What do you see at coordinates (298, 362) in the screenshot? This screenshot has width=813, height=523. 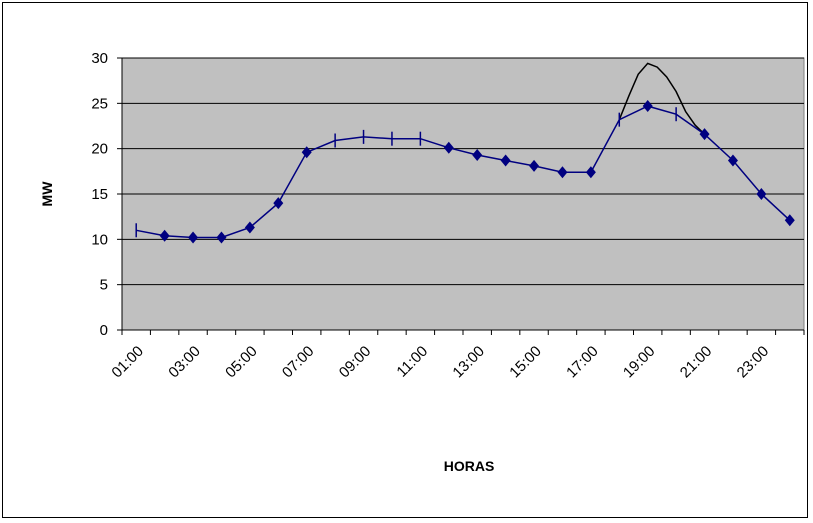 I see `x-tick-label: 07:00` at bounding box center [298, 362].